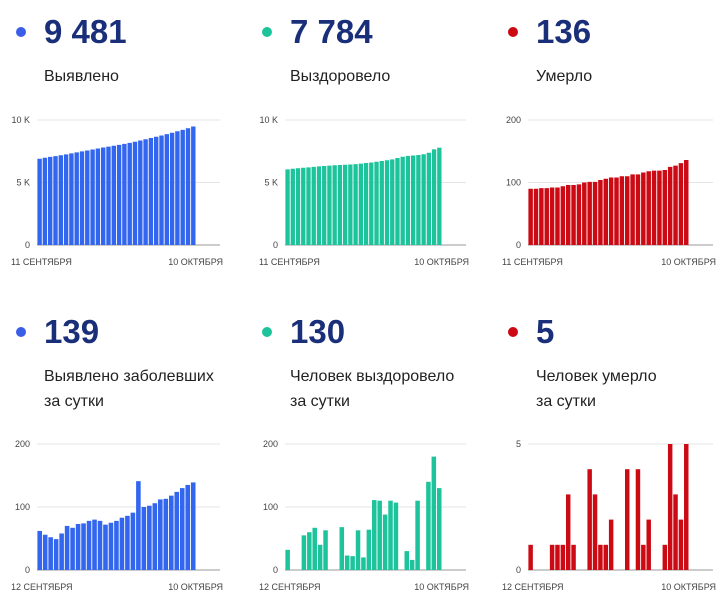 The height and width of the screenshot is (605, 725). Describe the element at coordinates (609, 514) in the screenshot. I see `bar-chart: 0 5 12 СЕНТЯБРЯ 10 ОКТЯБРЯ` at that location.